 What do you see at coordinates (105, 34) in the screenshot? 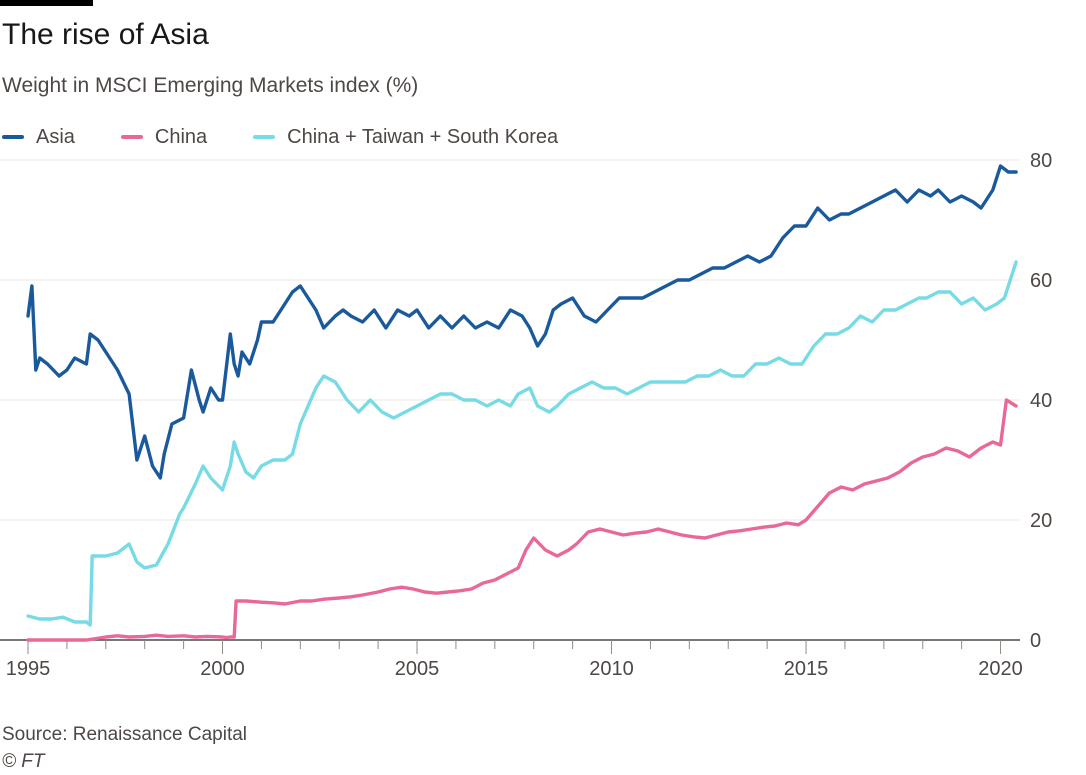
I see `chart-title: The rise of Asia` at bounding box center [105, 34].